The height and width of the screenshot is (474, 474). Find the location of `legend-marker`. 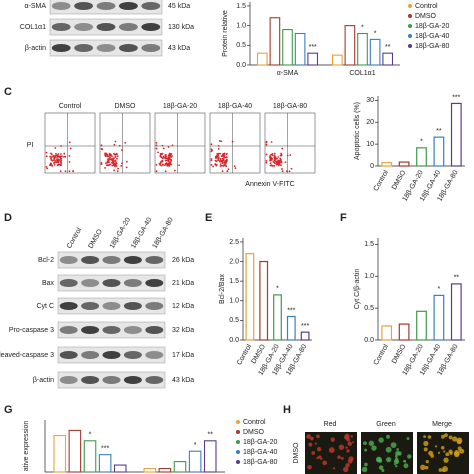

legend-marker is located at coordinates (410, 46).